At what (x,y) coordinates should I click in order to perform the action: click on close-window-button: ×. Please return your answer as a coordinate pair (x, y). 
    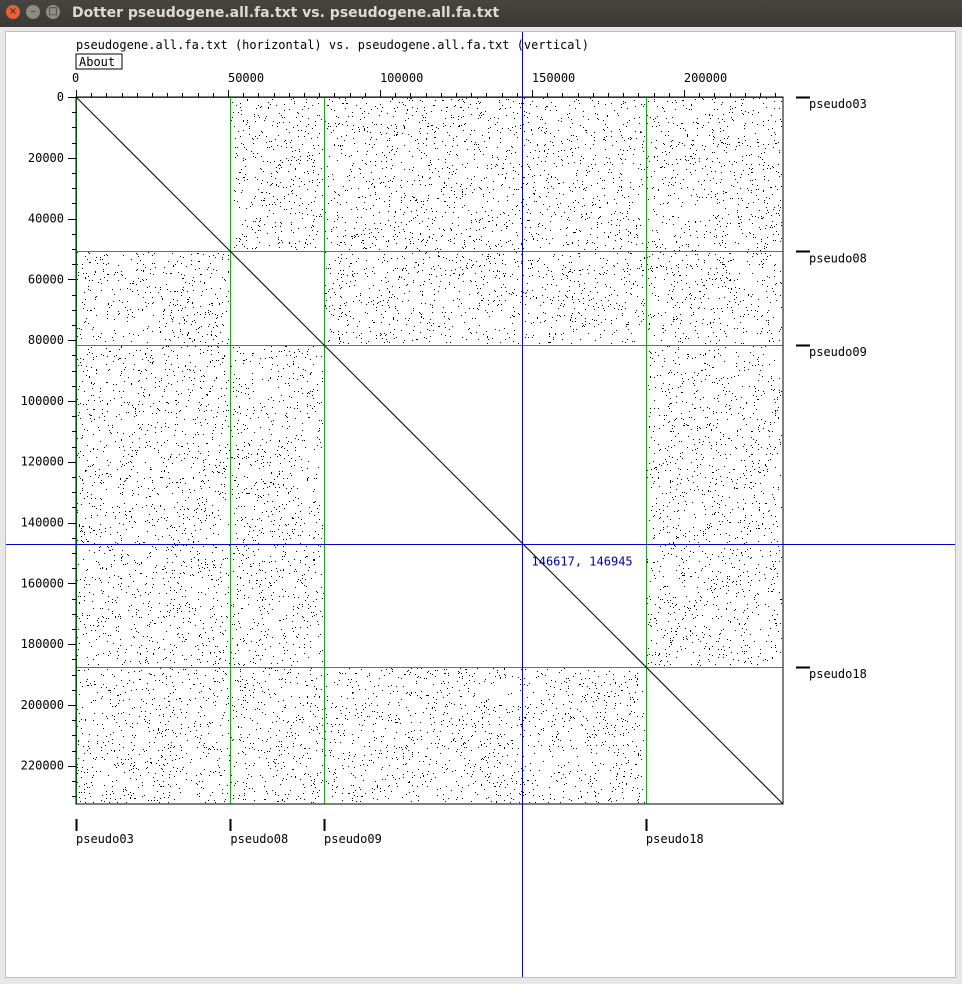
    Looking at the image, I should click on (13, 12).